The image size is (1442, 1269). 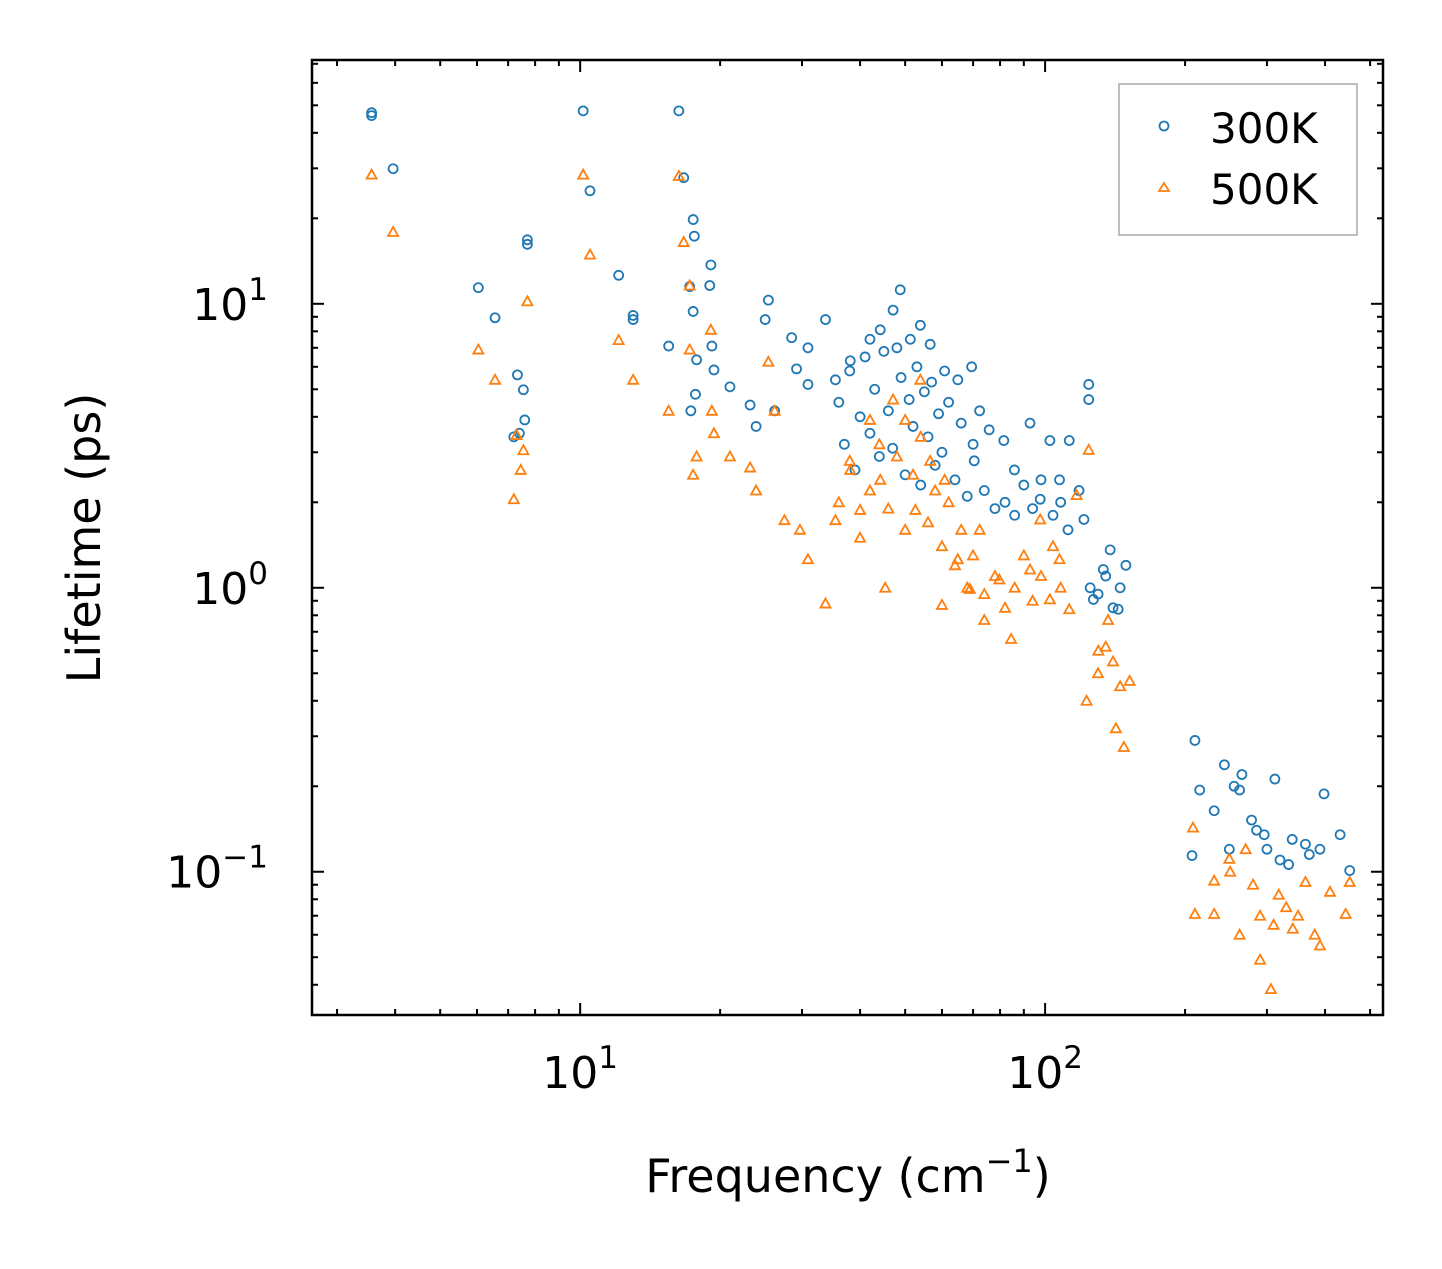 I want to click on x-axis-label: Frequency (cm−1), so click(x=847, y=1172).